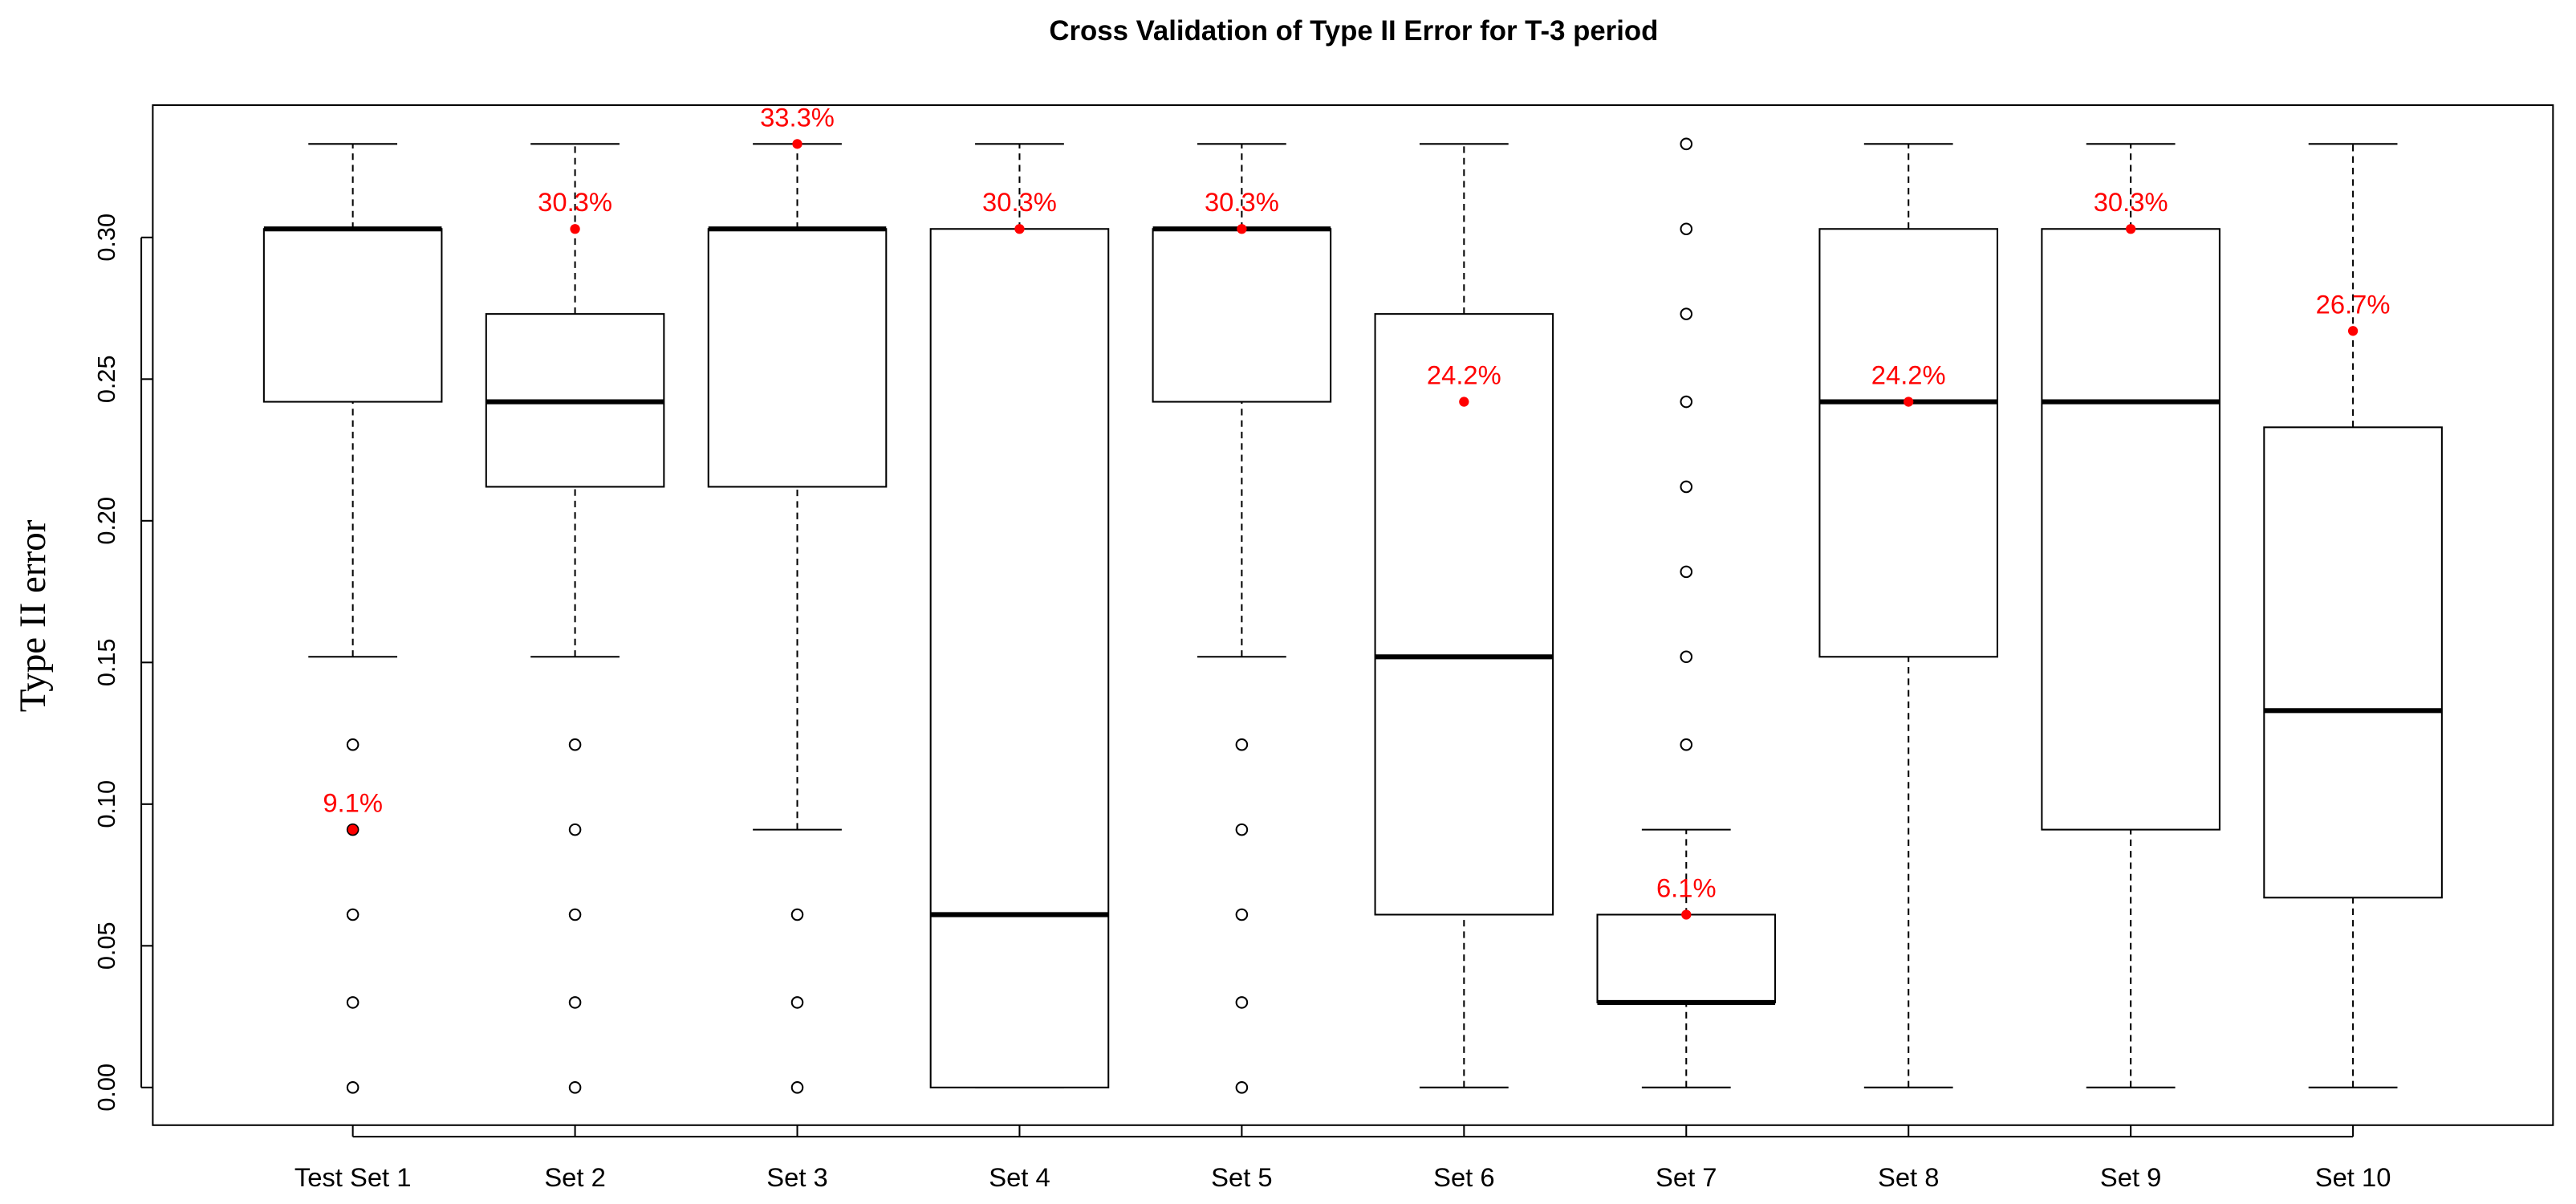  Describe the element at coordinates (1909, 1177) in the screenshot. I see `x-tick-label: Set 8` at that location.